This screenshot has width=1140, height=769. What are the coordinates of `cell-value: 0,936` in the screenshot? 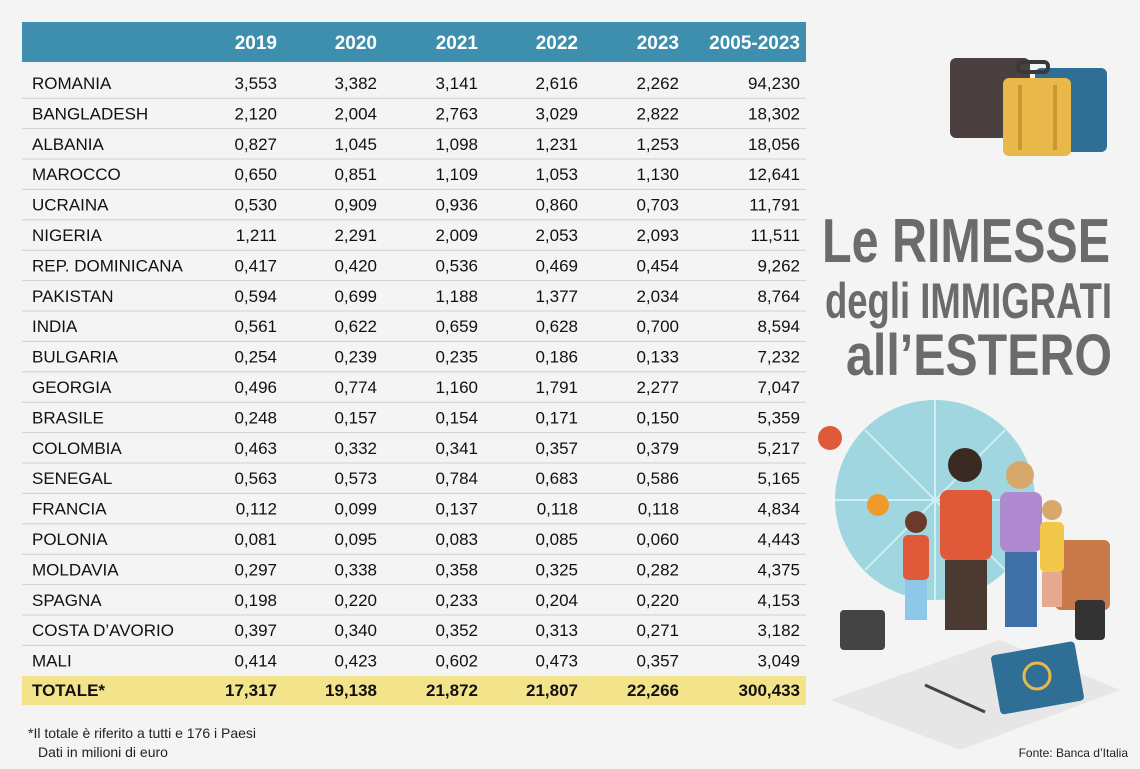 It's located at (456, 205).